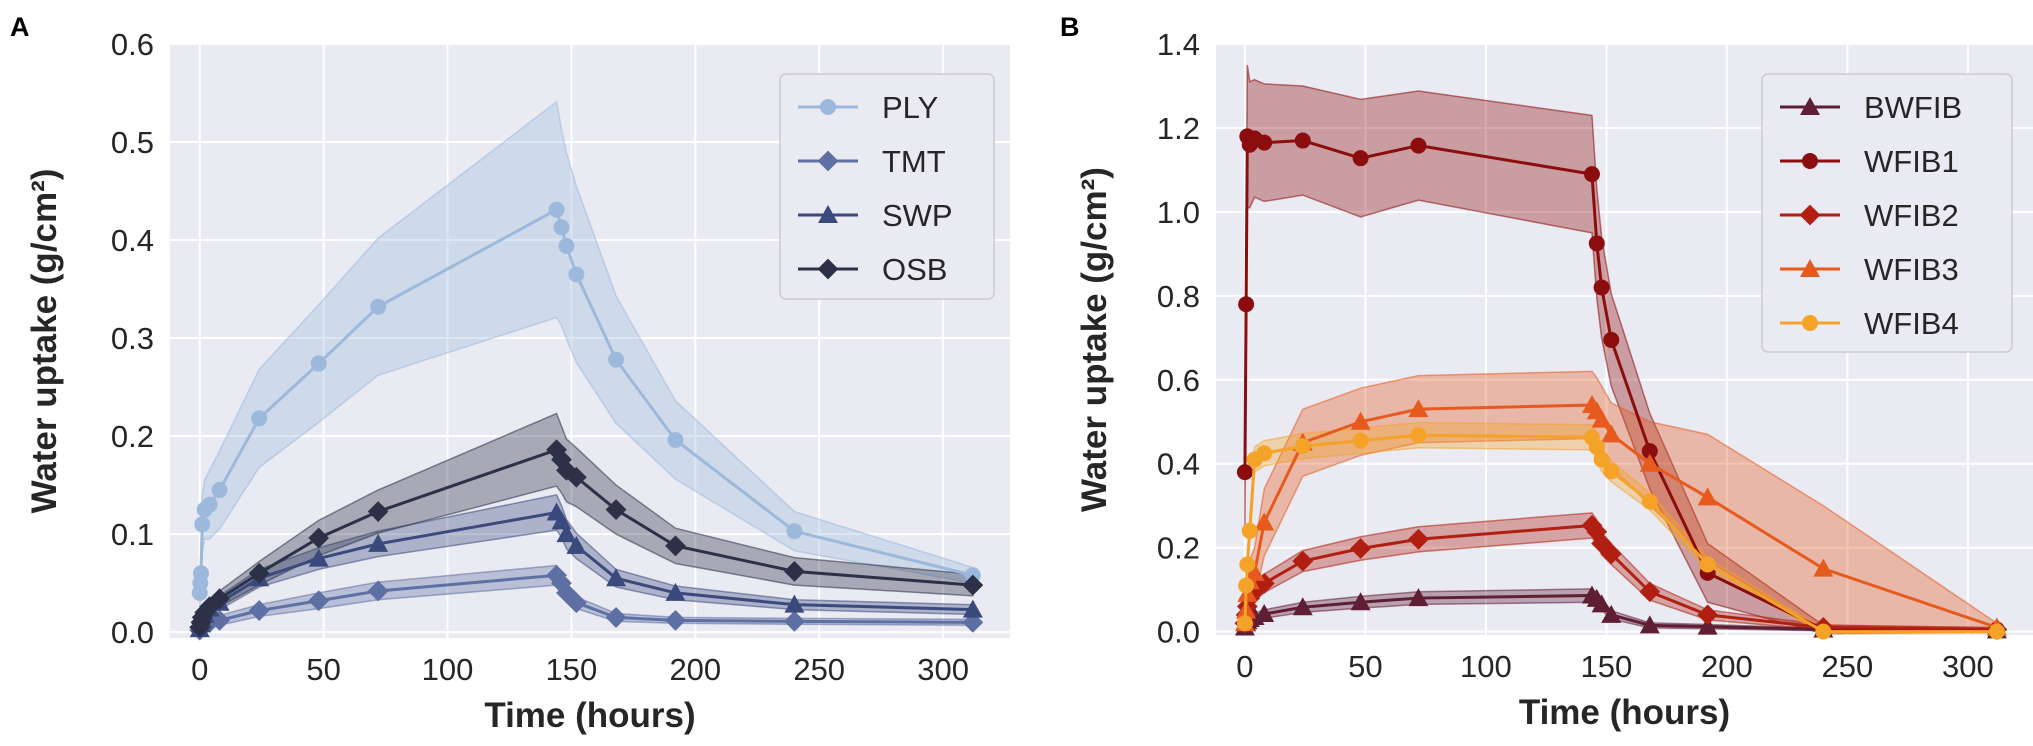  What do you see at coordinates (1070, 27) in the screenshot?
I see `panel-letter: B` at bounding box center [1070, 27].